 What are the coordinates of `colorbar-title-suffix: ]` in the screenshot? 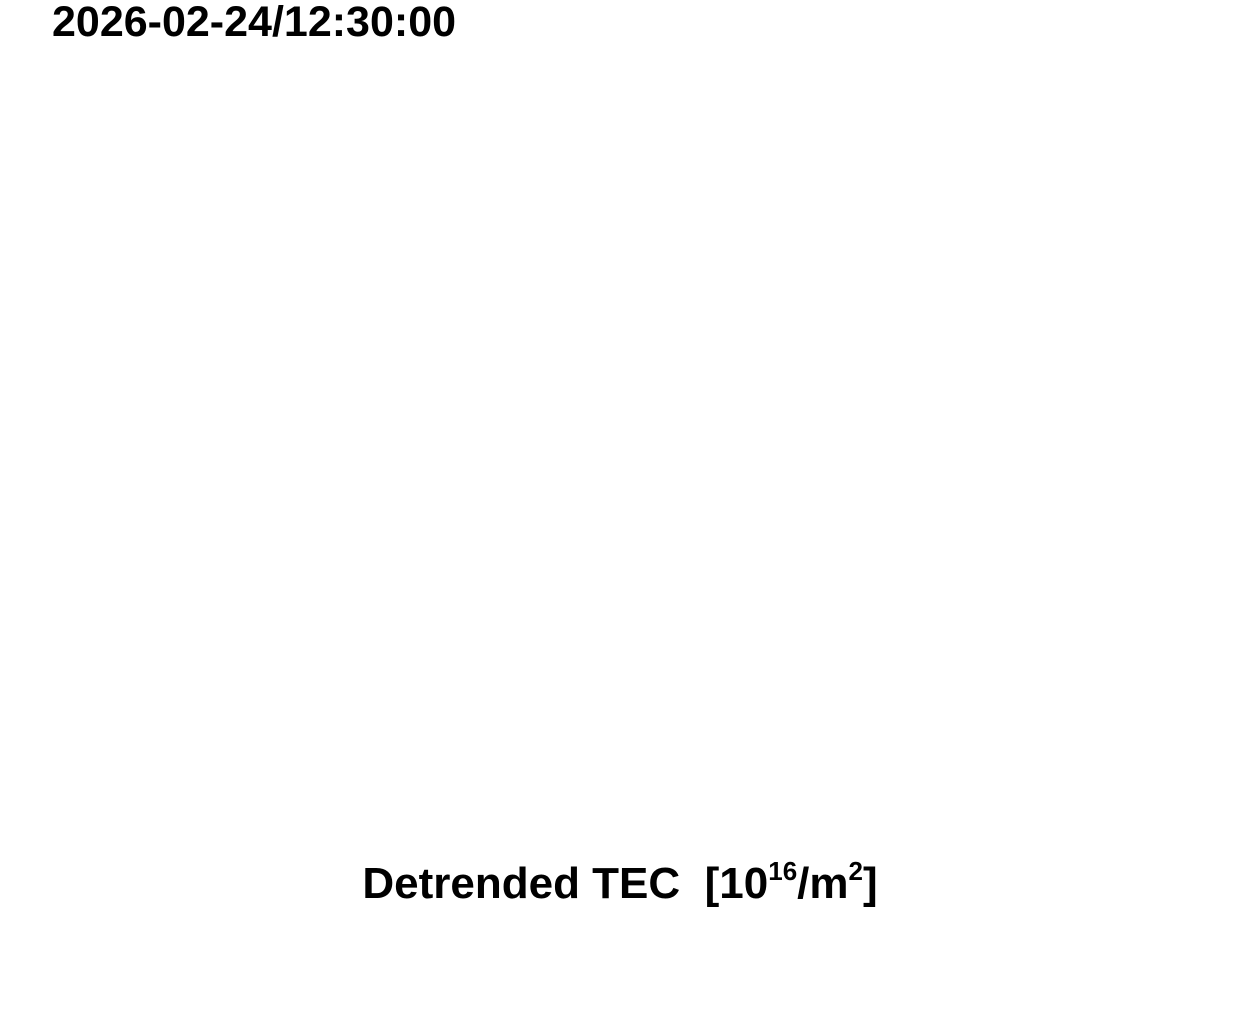 It's located at (870, 883).